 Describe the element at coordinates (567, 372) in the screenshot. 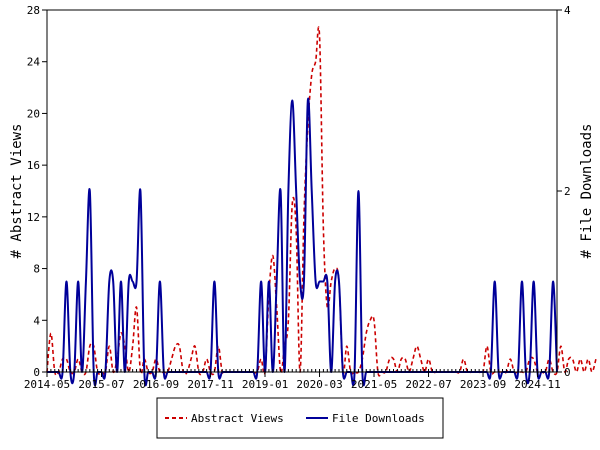

I see `y2-tick-label: 0` at that location.